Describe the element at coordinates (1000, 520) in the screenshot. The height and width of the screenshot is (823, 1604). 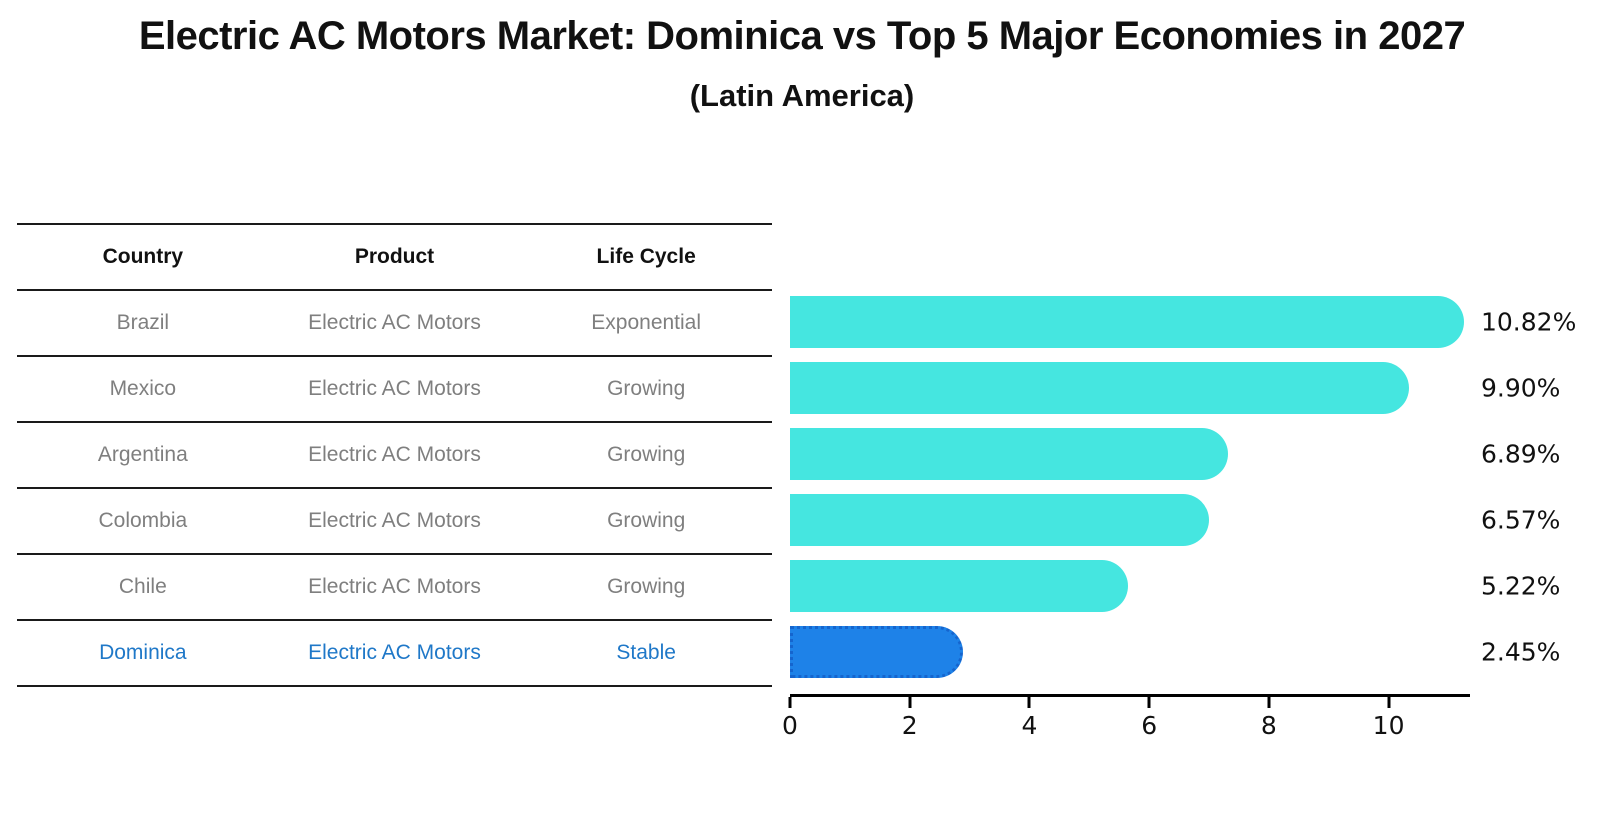
I see `bar-colombia` at that location.